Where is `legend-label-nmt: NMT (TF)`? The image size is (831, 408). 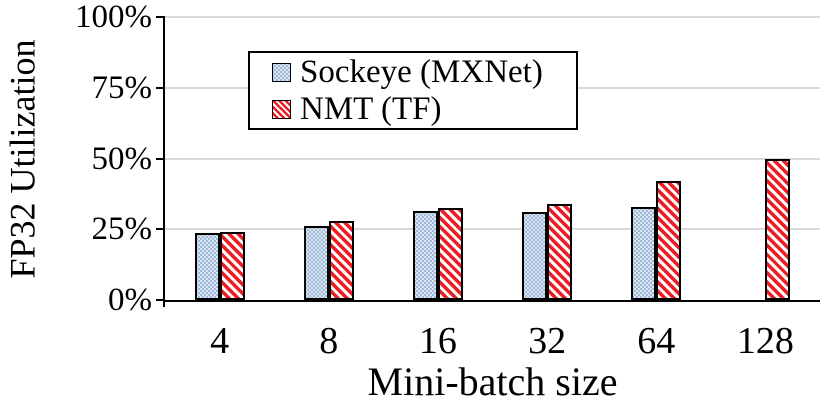
legend-label-nmt: NMT (TF) is located at coordinates (371, 108).